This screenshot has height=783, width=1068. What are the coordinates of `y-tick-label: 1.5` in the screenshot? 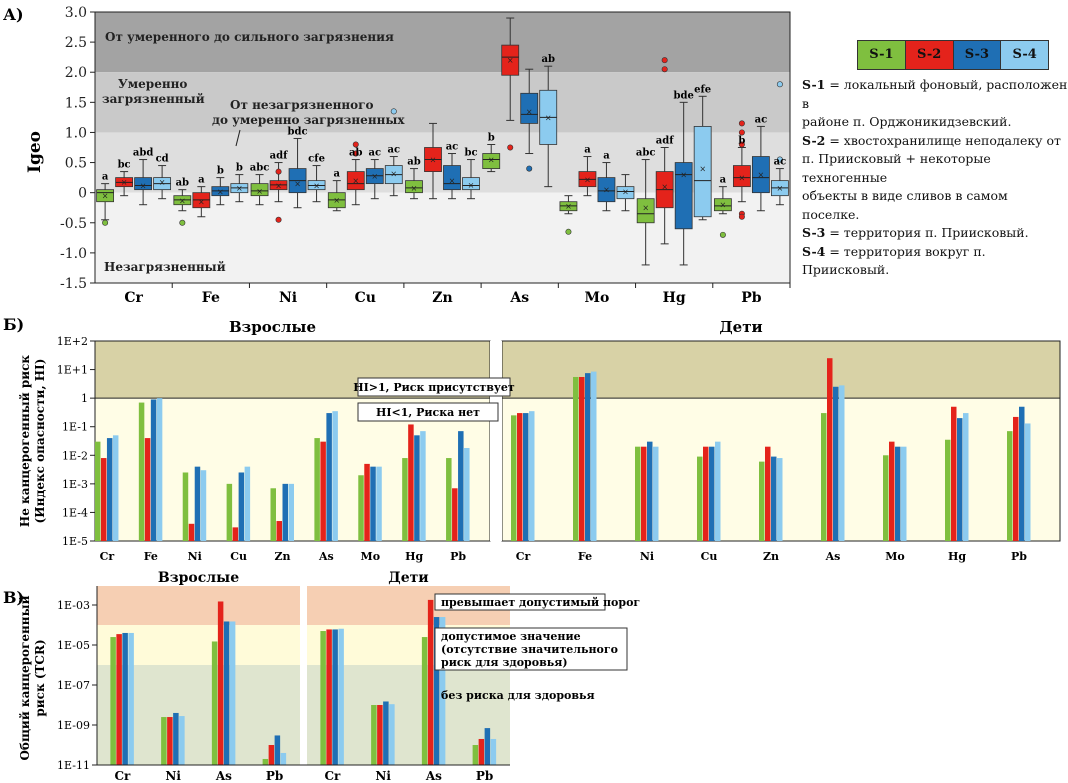 It's located at (76, 103).